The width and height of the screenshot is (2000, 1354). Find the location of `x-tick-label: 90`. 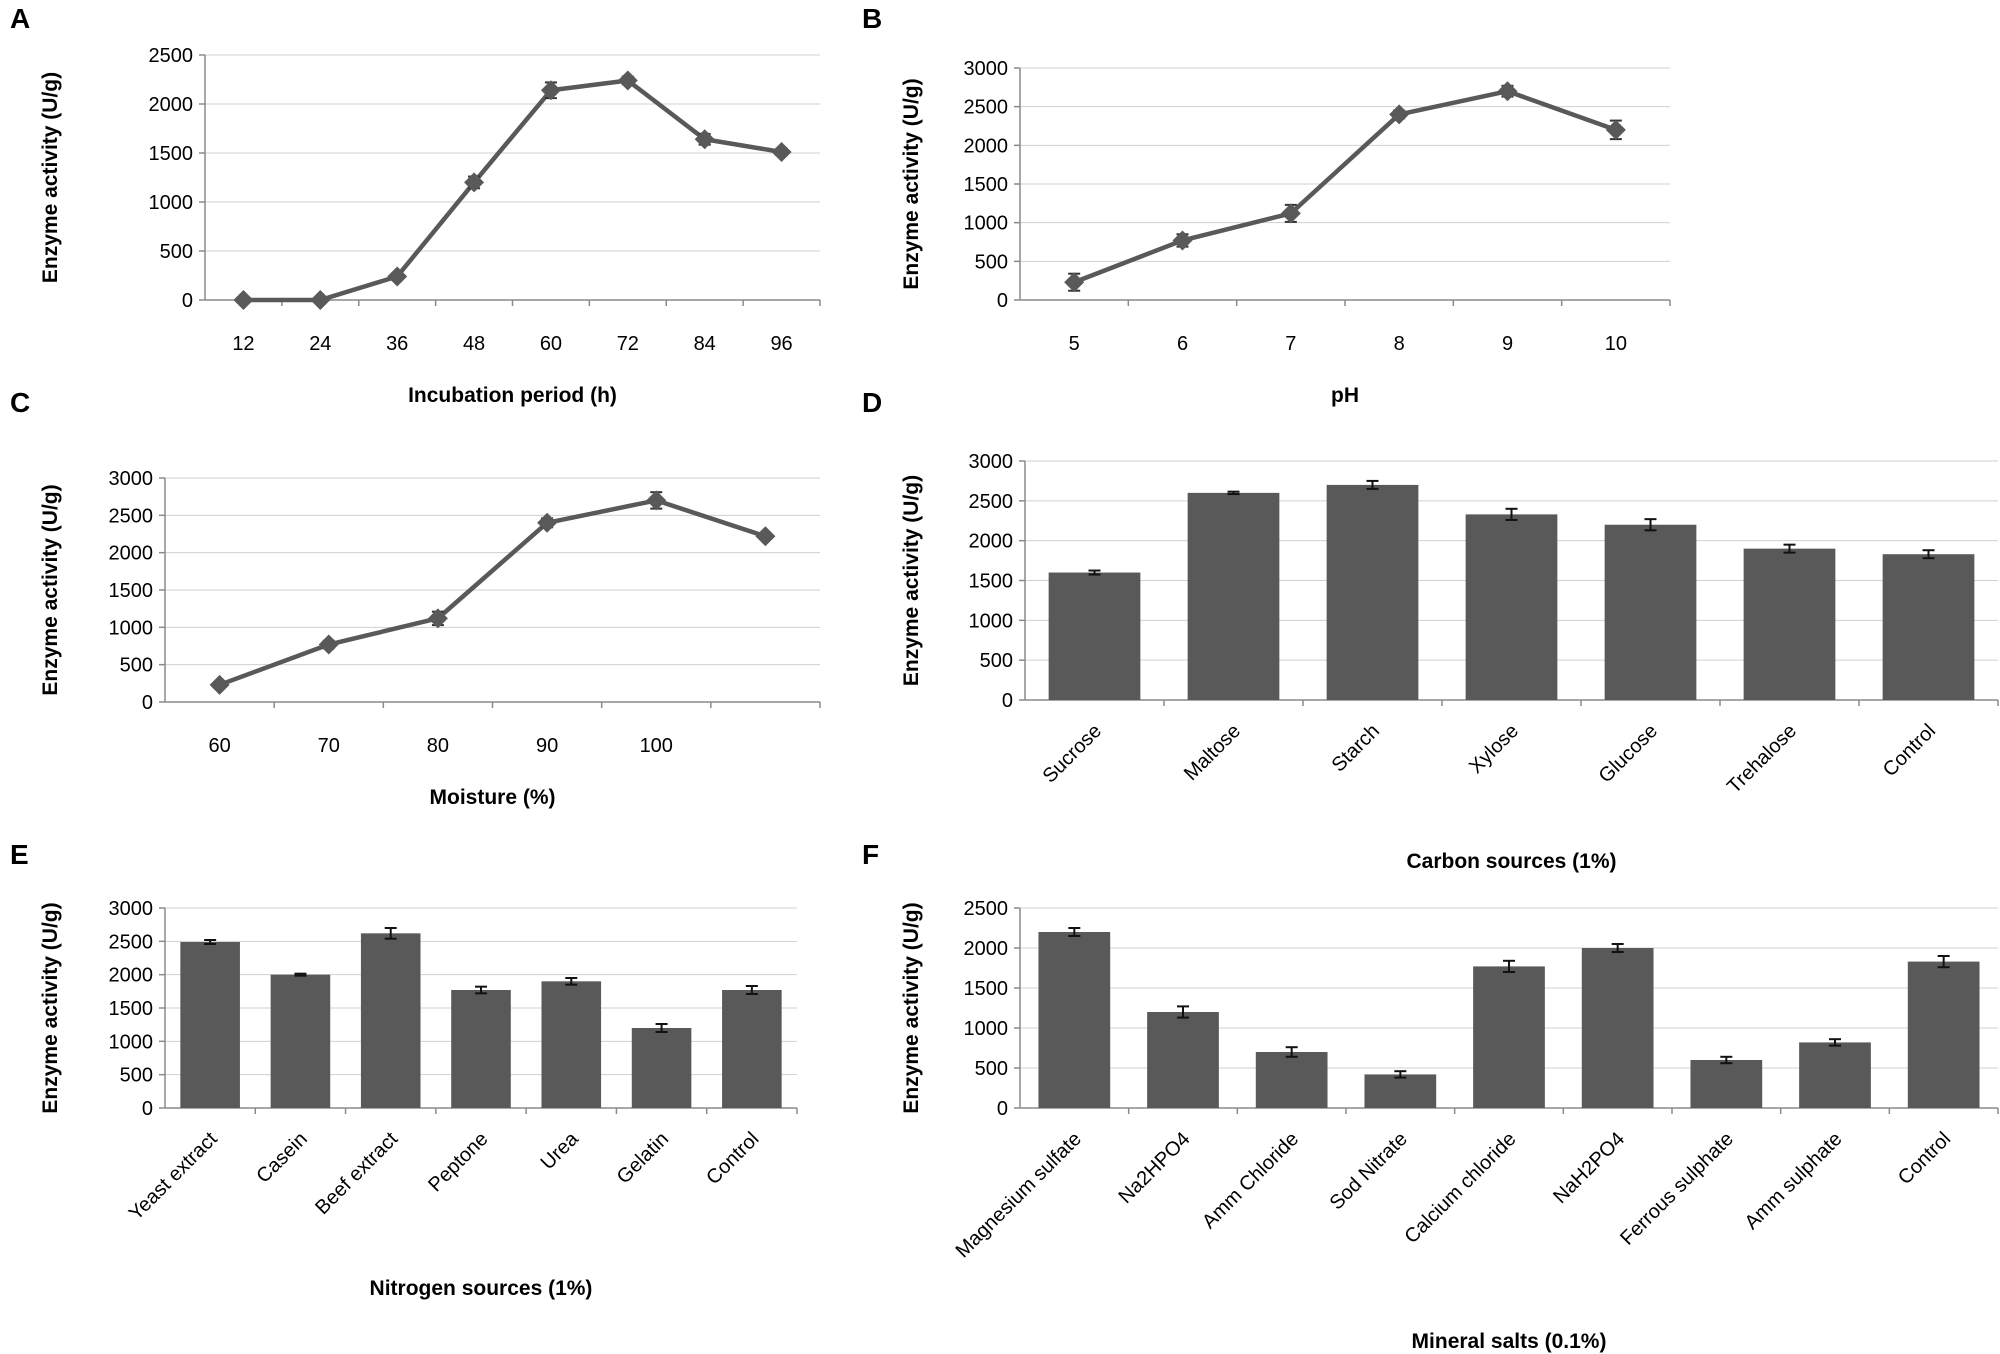

x-tick-label: 90 is located at coordinates (547, 746).